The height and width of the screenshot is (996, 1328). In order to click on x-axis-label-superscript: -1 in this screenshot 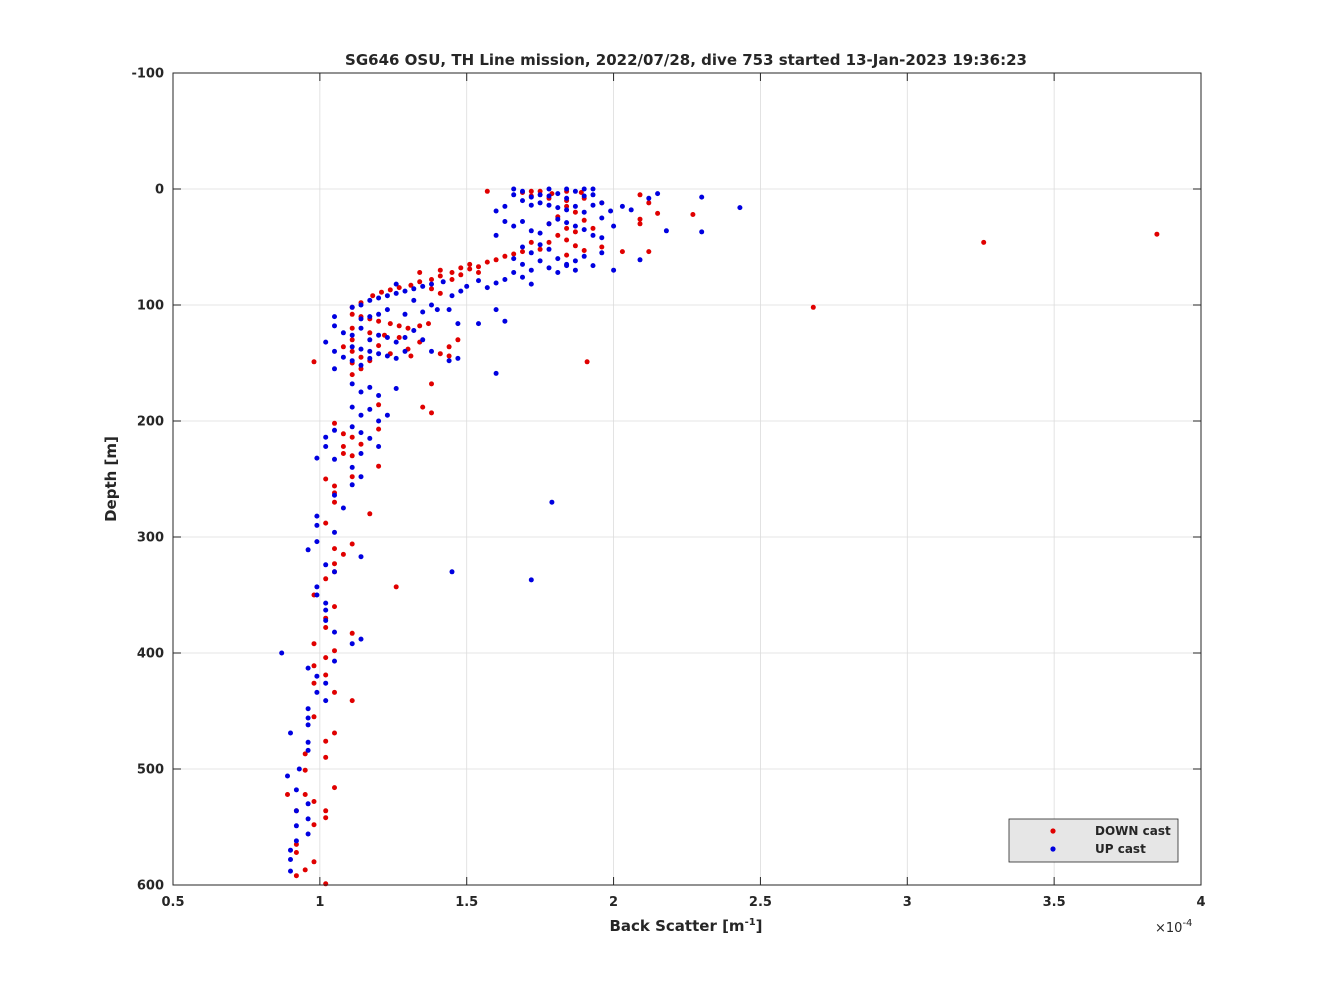, I will do `click(750, 922)`.